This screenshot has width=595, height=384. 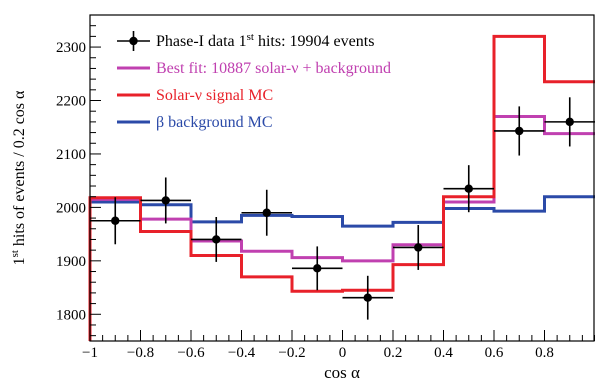 What do you see at coordinates (201, 41) in the screenshot?
I see `legend-label-part: Phase-I data 1` at bounding box center [201, 41].